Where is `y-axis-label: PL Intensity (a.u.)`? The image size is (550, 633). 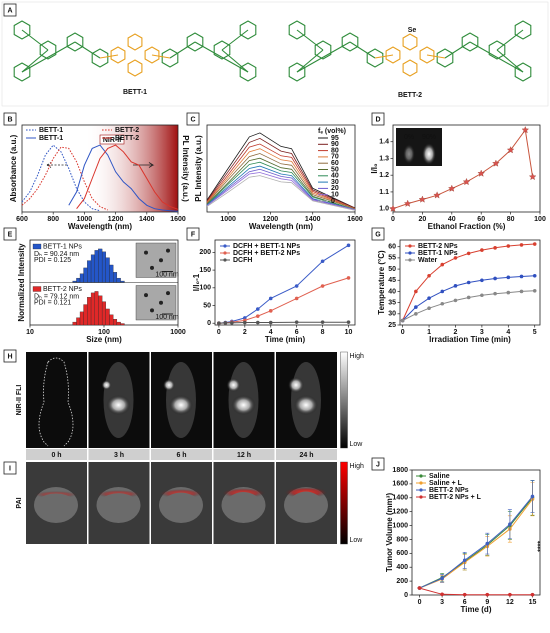
y-axis-label: PL Intensity (a.u.) is located at coordinates (198, 168).